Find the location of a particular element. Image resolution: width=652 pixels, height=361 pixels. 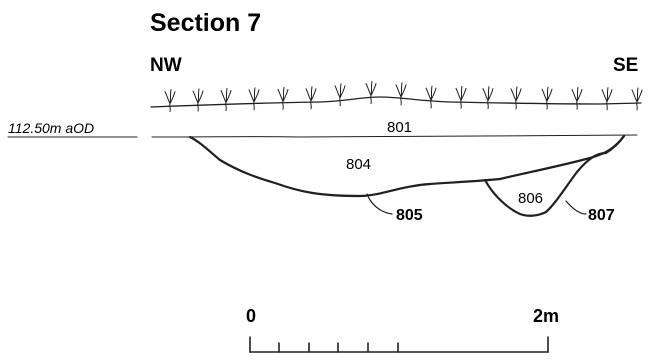

section-title: Section 7 is located at coordinates (205, 23).